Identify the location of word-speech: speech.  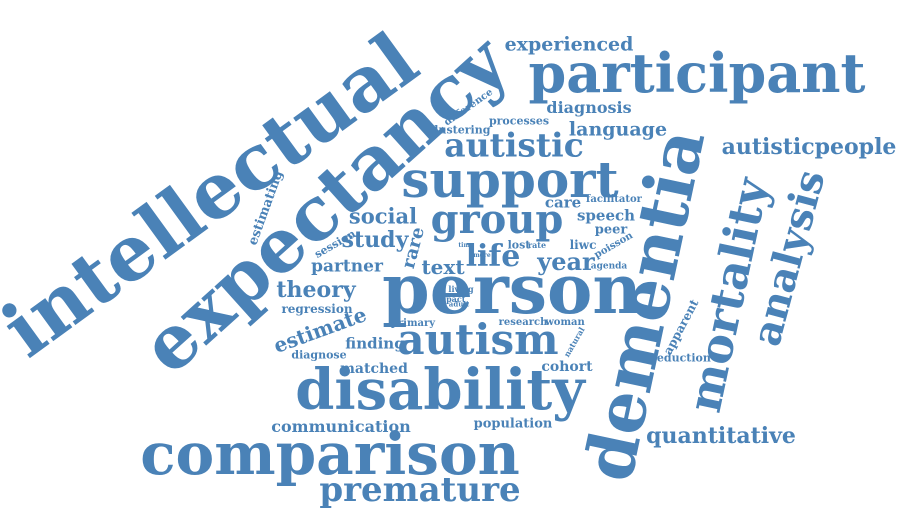
(606, 215).